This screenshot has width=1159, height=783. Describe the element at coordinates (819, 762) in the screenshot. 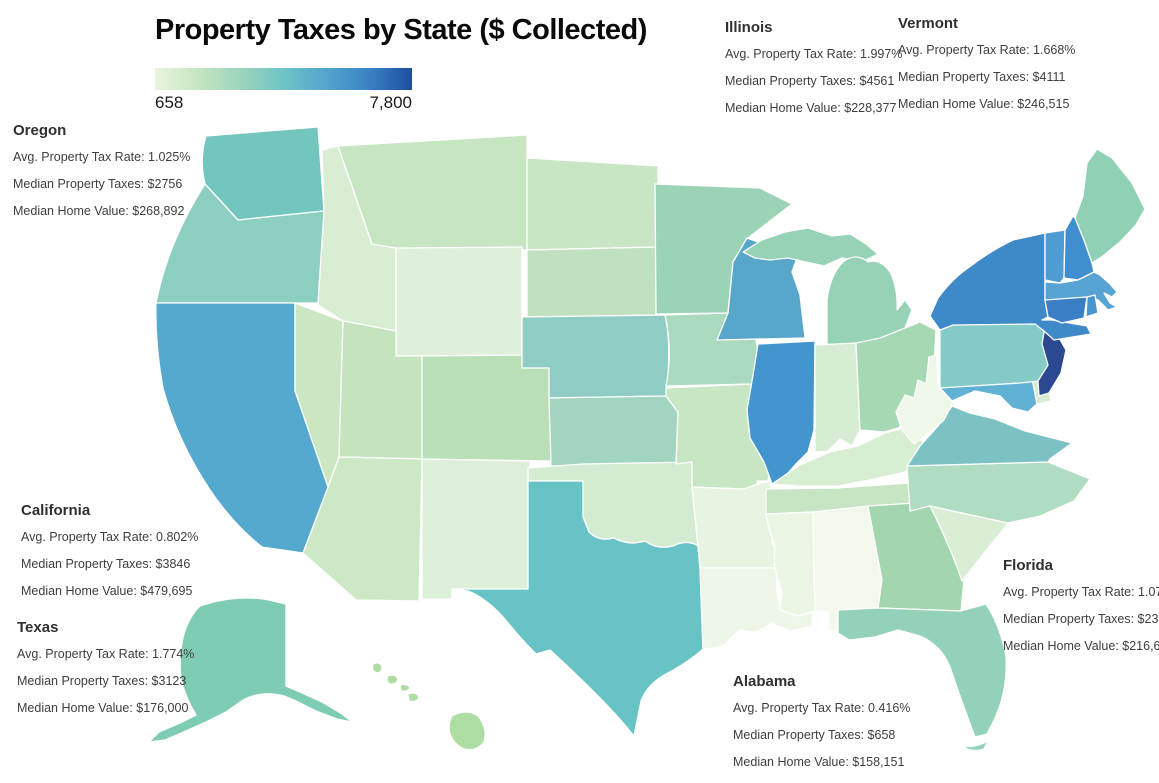

I see `annotation-home-value: Median Home Value: $158,151` at that location.